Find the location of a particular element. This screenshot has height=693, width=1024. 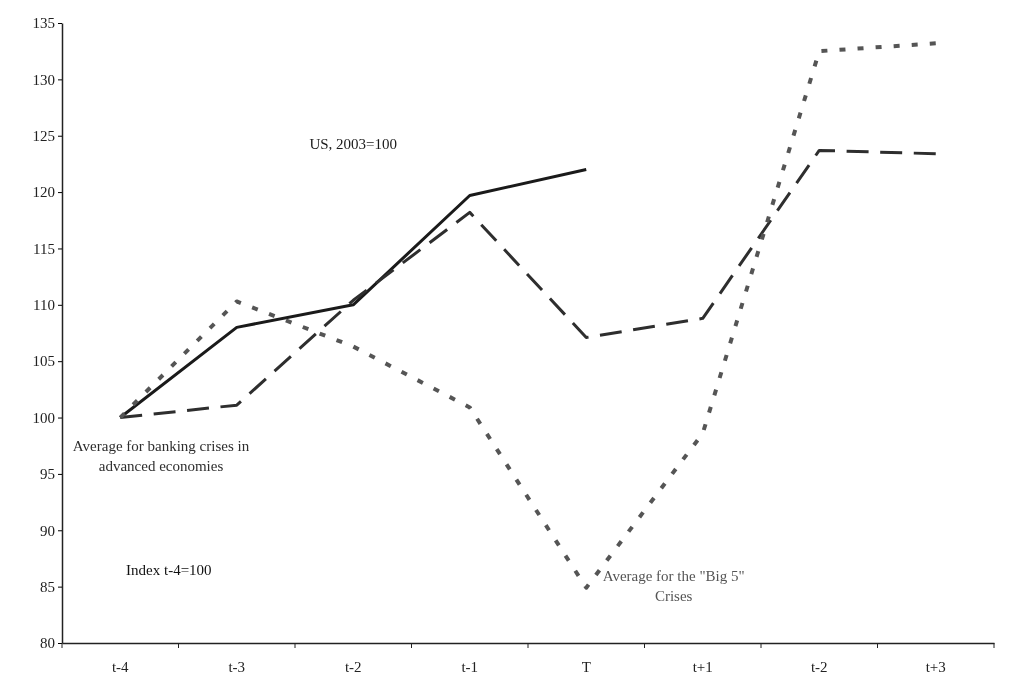

x-tick-label: t+3 is located at coordinates (935, 666).